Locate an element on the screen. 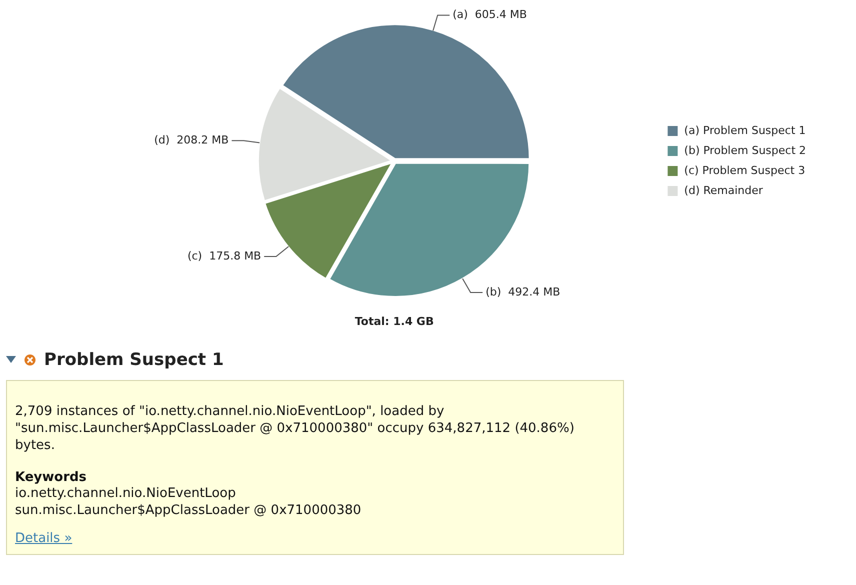 This screenshot has width=856, height=585. text: Keywords is located at coordinates (51, 477).